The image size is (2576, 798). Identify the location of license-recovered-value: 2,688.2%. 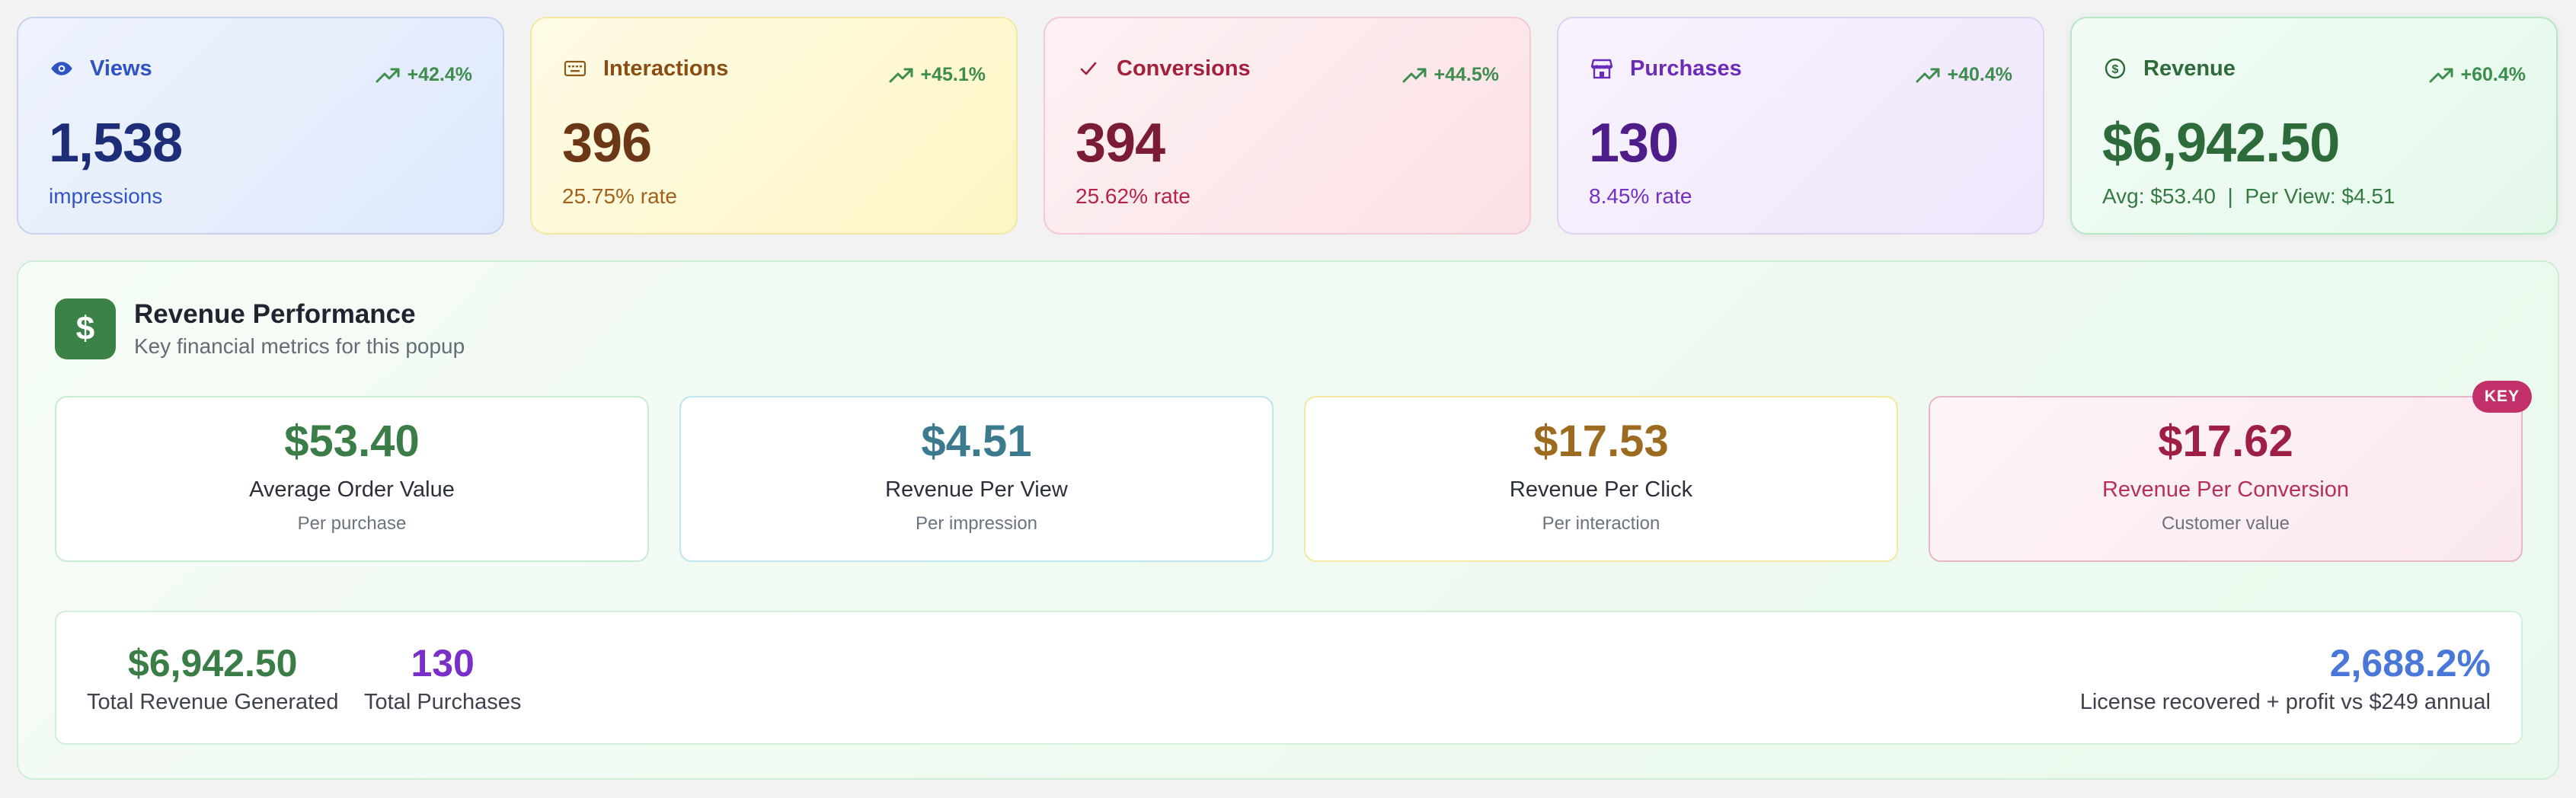
(2410, 663).